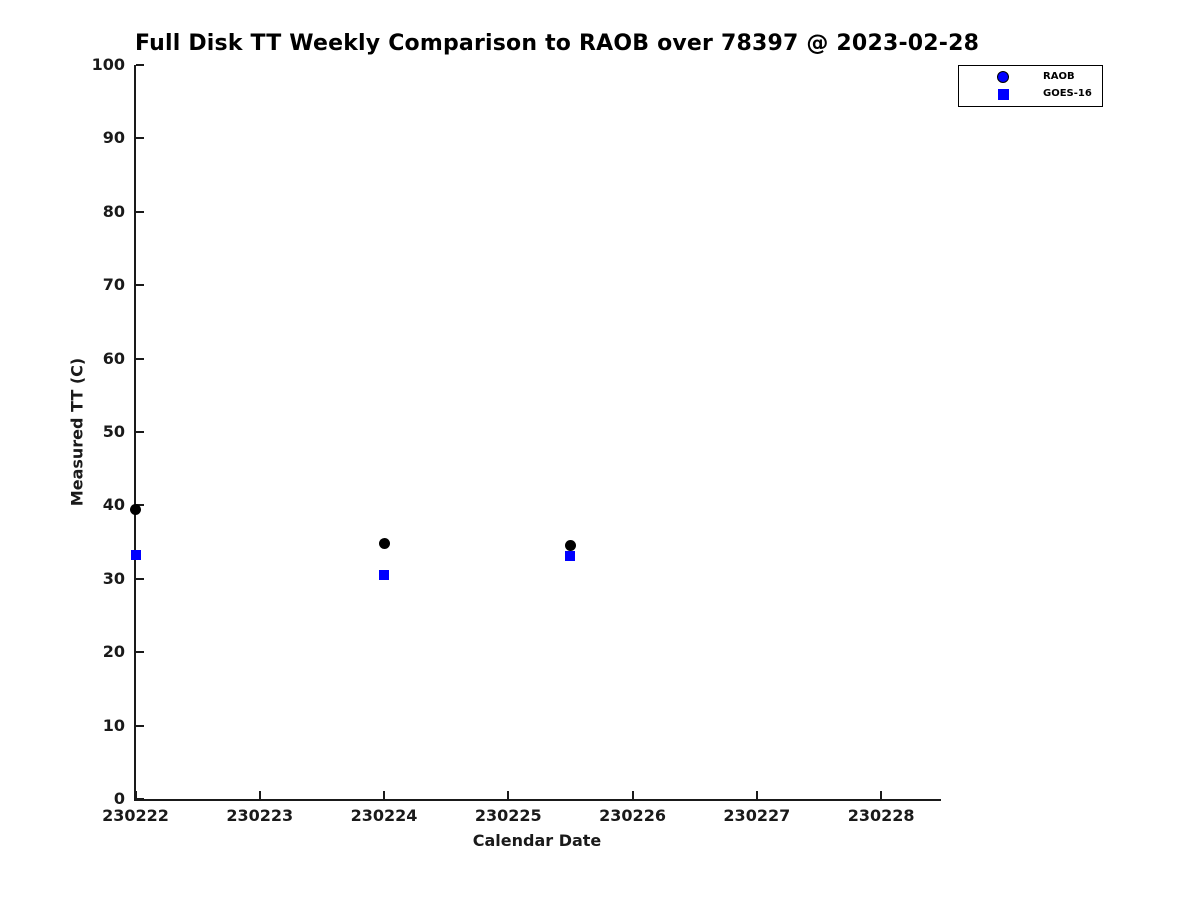 The height and width of the screenshot is (900, 1200). I want to click on x-tick-label: 230223, so click(260, 815).